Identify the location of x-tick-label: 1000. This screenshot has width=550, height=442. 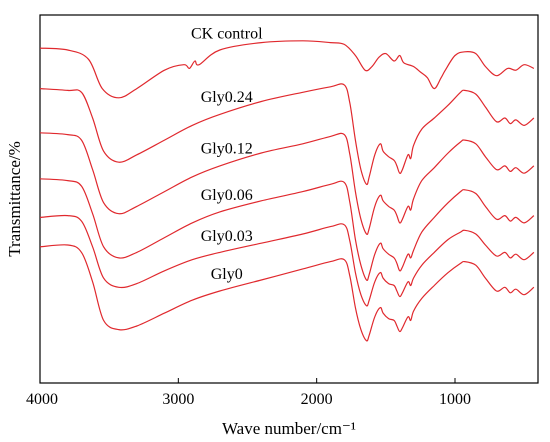
(455, 399).